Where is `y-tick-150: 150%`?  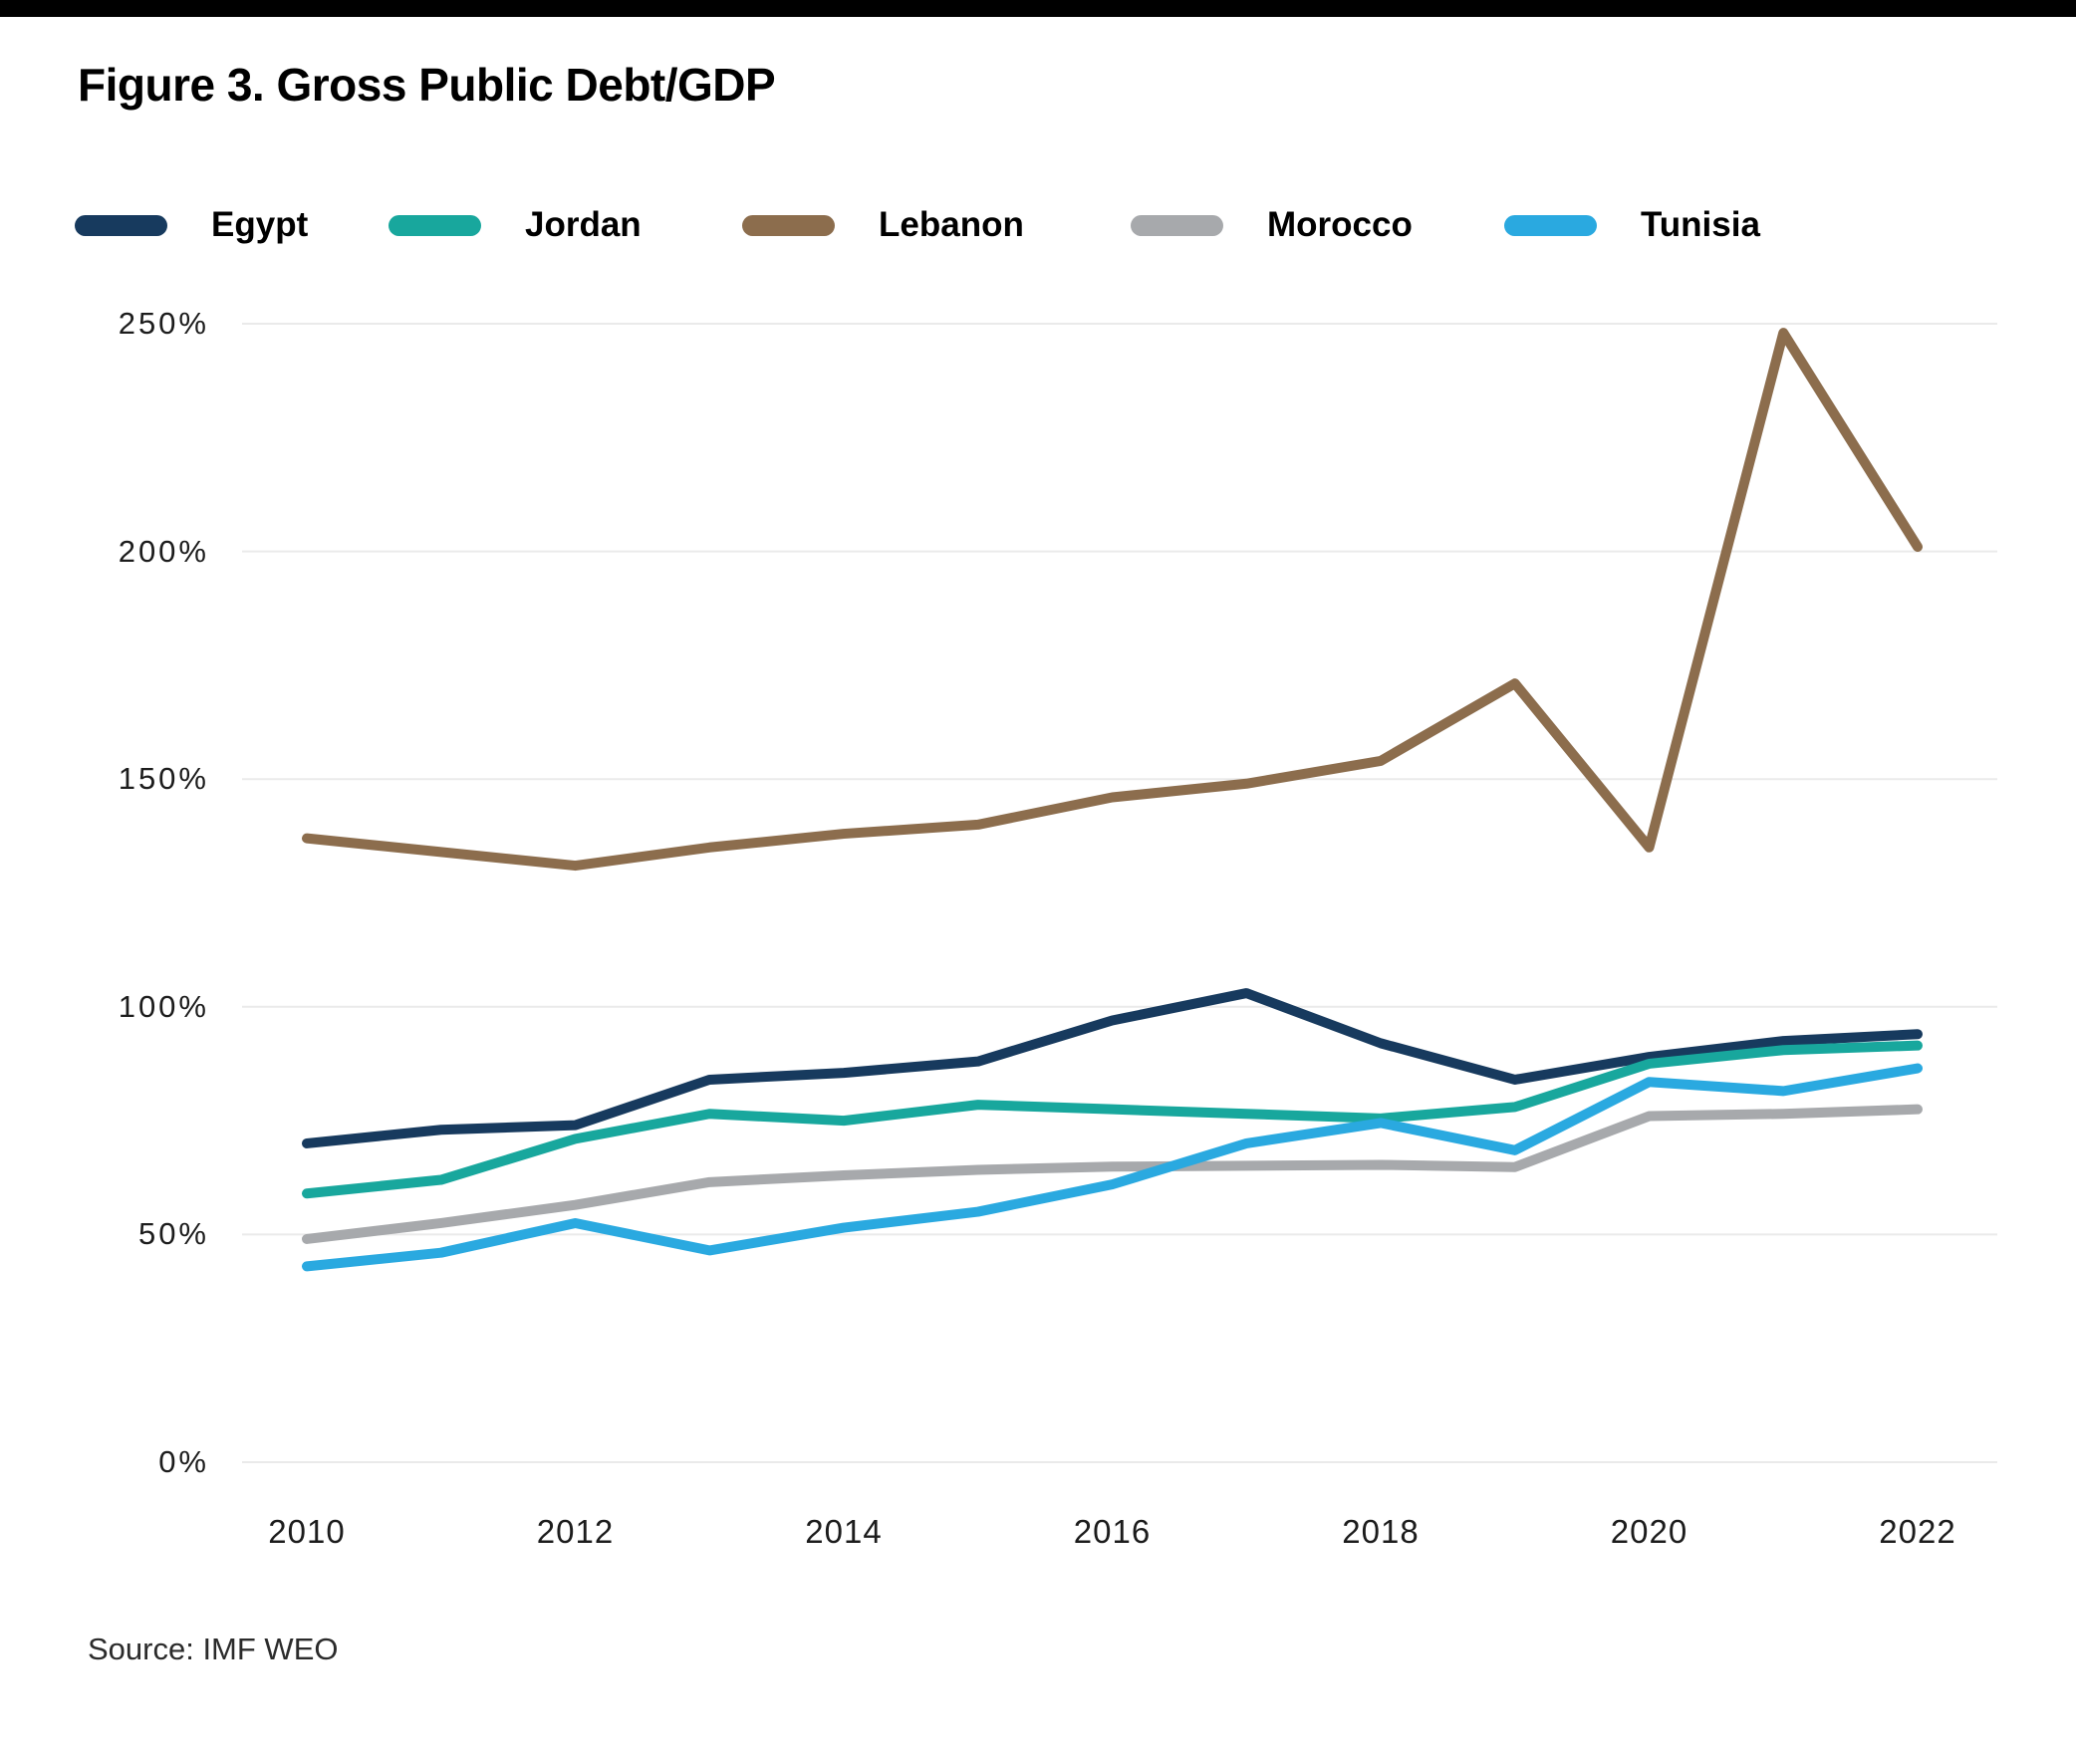 y-tick-150: 150% is located at coordinates (163, 779).